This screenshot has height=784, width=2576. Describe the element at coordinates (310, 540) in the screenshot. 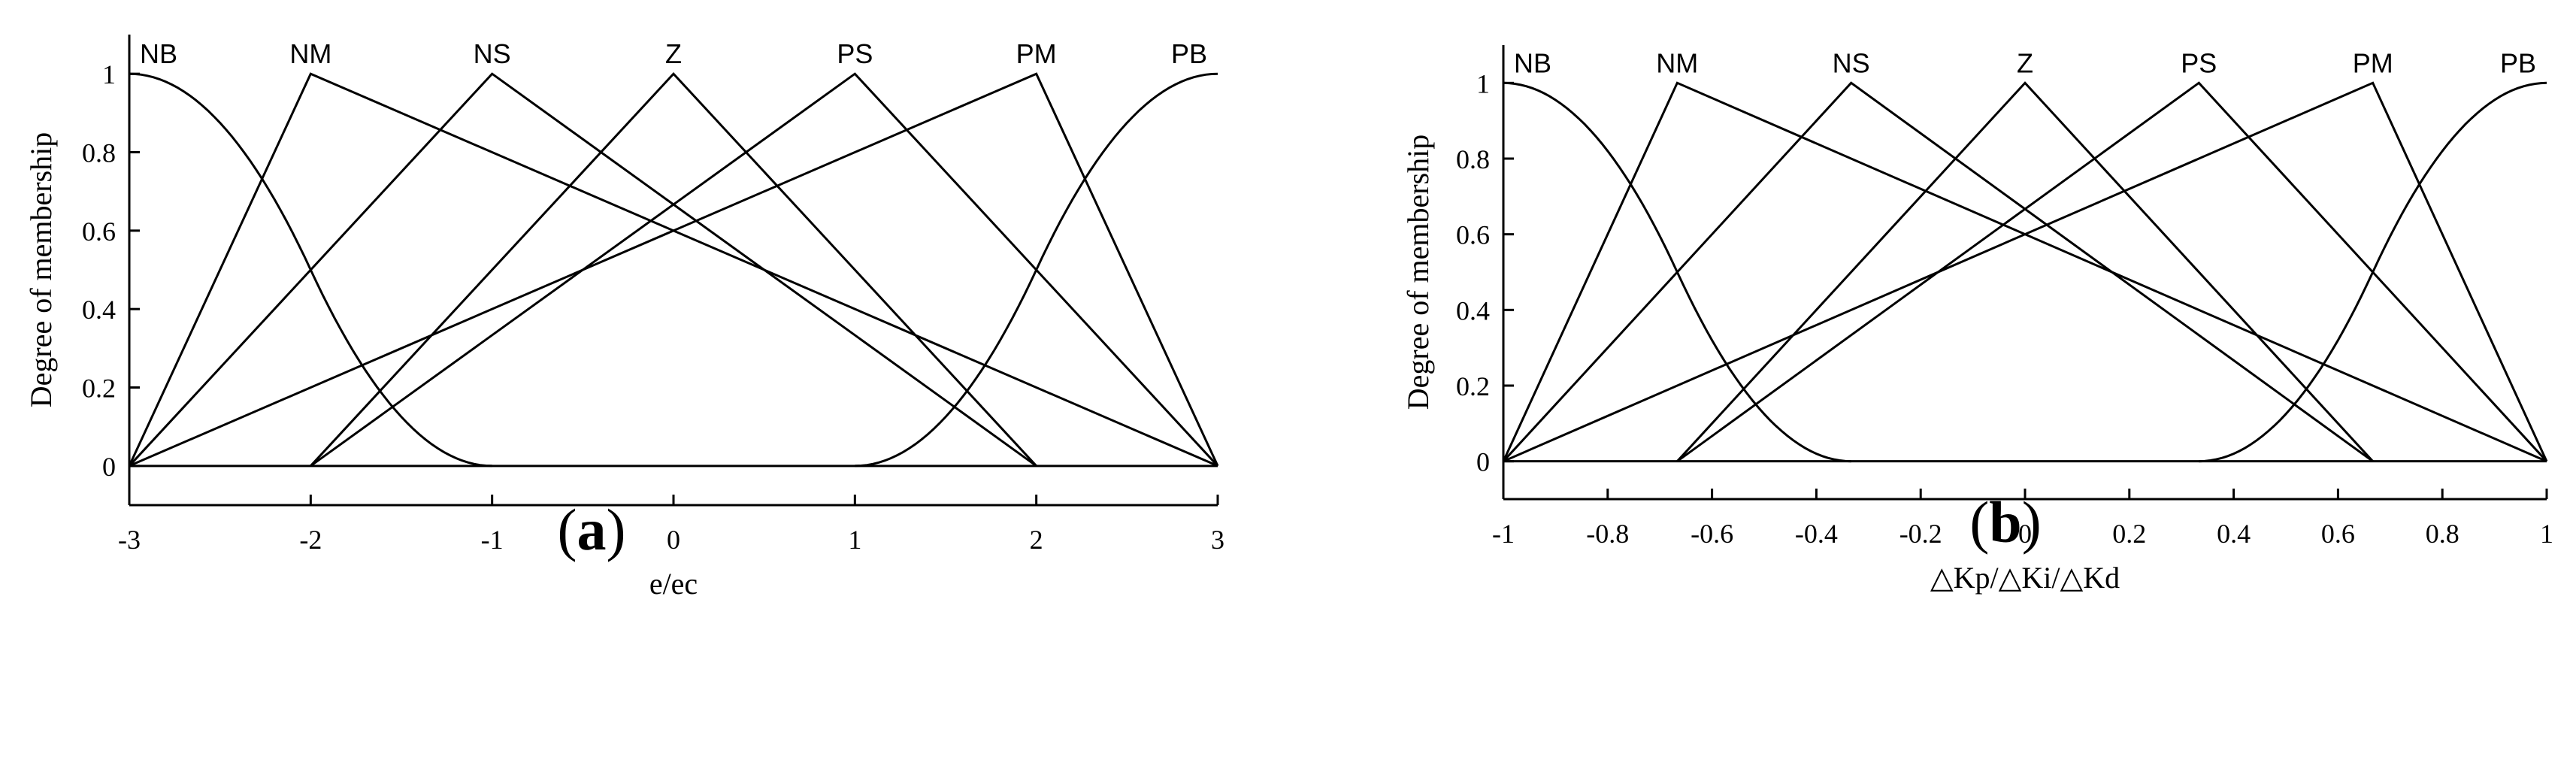

I see `x-tick-label: -2` at that location.